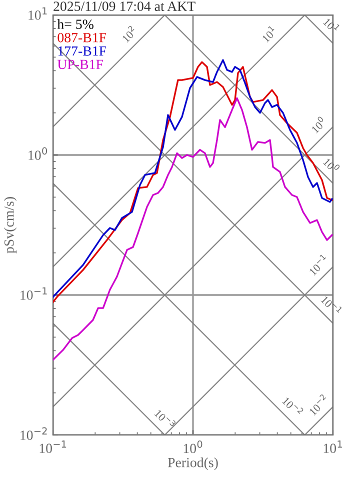  I want to click on text: 177-B1F, so click(82, 51).